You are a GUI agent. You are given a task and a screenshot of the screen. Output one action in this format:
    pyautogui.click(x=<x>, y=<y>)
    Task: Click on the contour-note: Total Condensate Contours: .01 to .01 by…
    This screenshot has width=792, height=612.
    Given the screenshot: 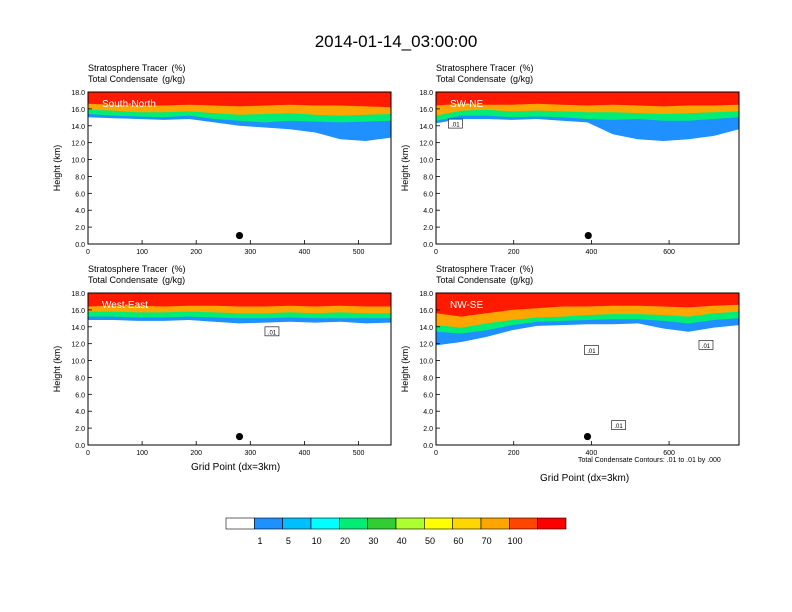 What is the action you would take?
    pyautogui.click(x=649, y=460)
    